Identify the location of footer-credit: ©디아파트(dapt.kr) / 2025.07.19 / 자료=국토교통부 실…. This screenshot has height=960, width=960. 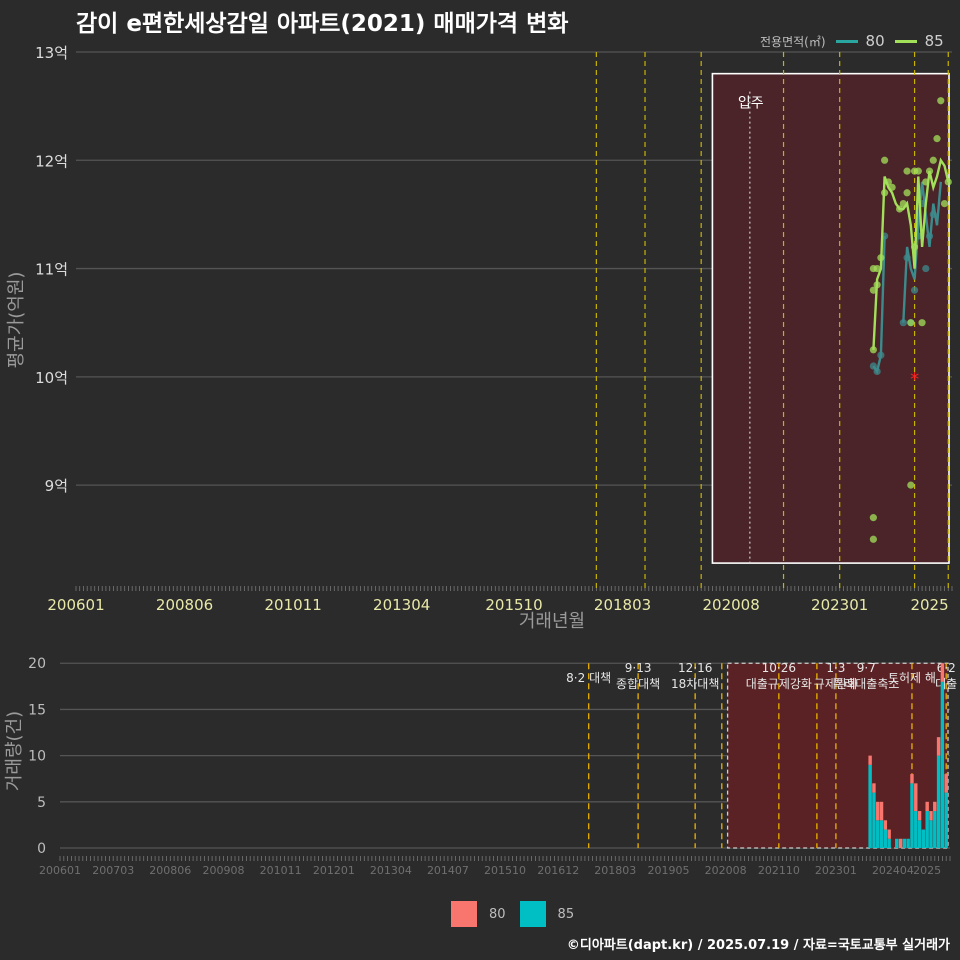
(758, 945).